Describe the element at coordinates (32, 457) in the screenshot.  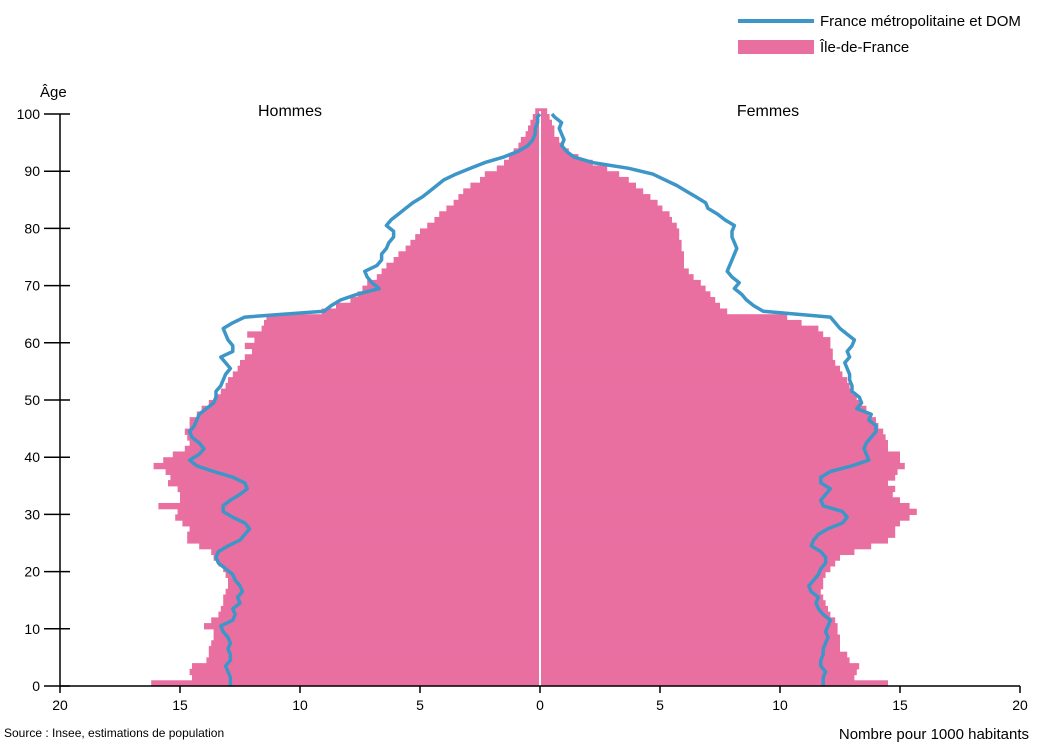
I see `y-tick-label: 40` at that location.